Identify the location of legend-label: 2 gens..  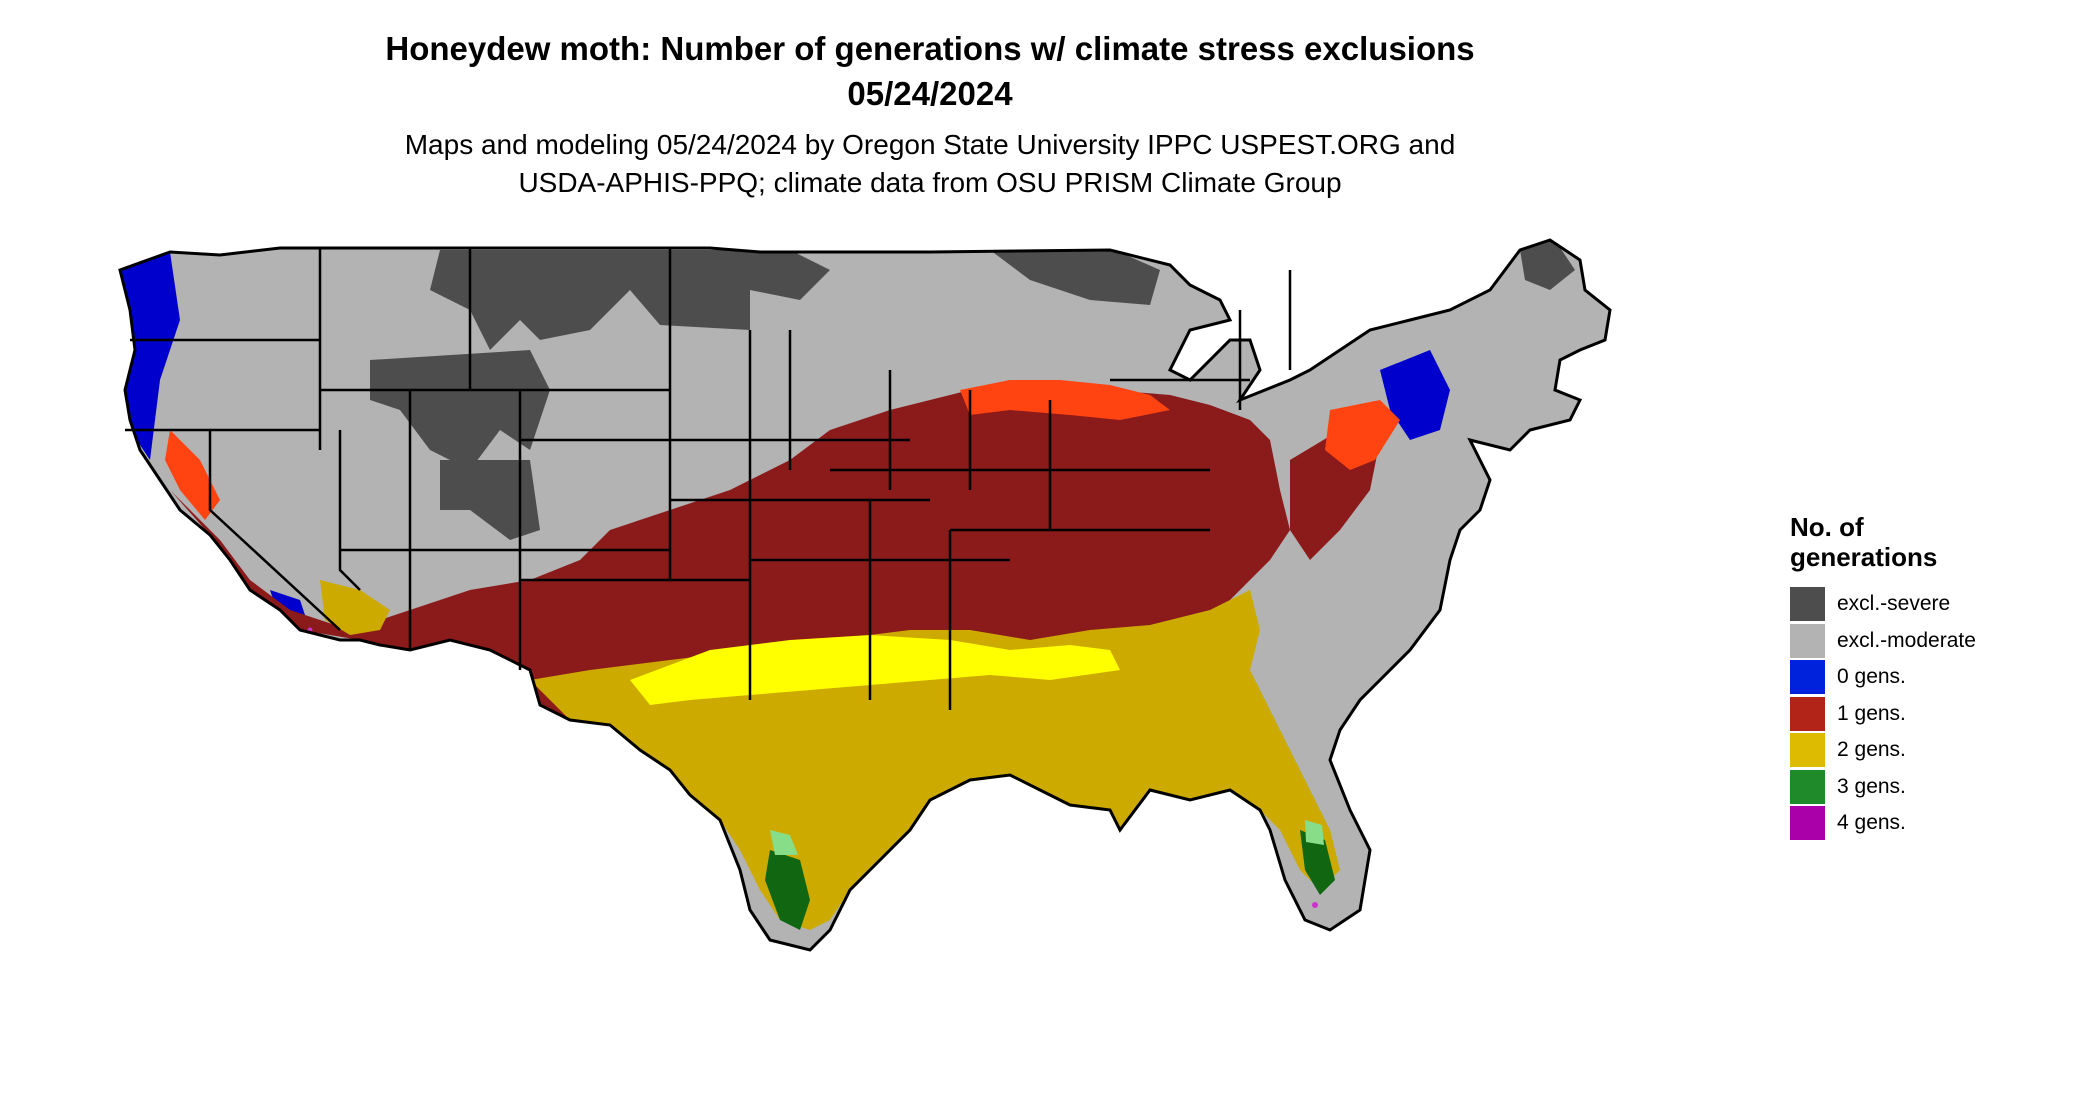
(1871, 750).